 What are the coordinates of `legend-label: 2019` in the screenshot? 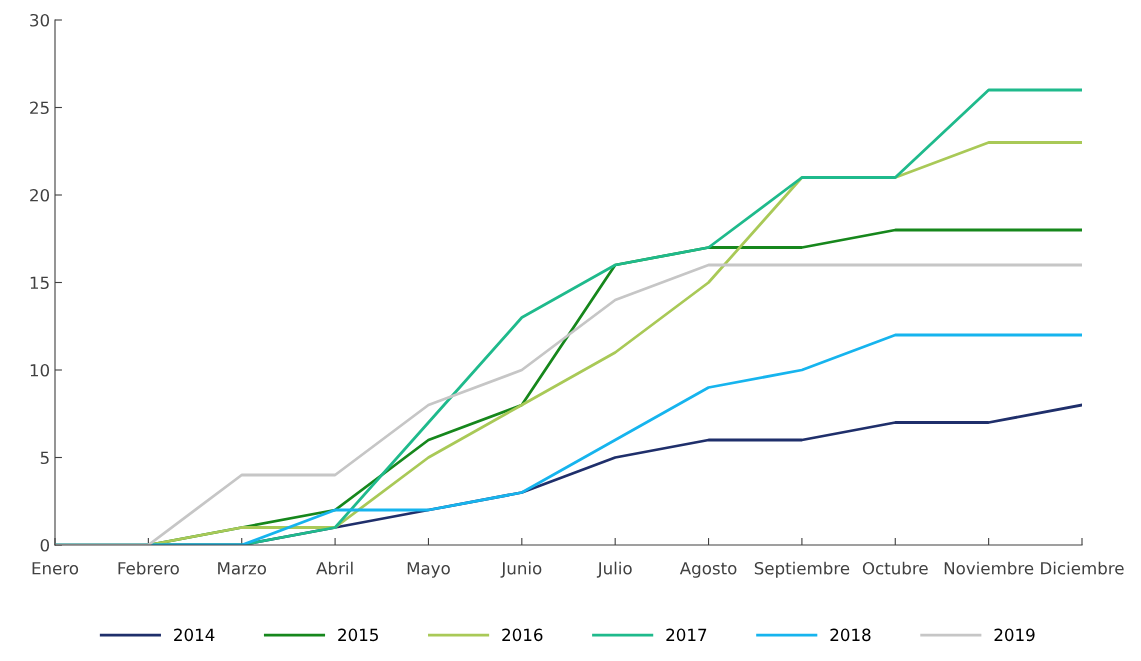 It's located at (1014, 635).